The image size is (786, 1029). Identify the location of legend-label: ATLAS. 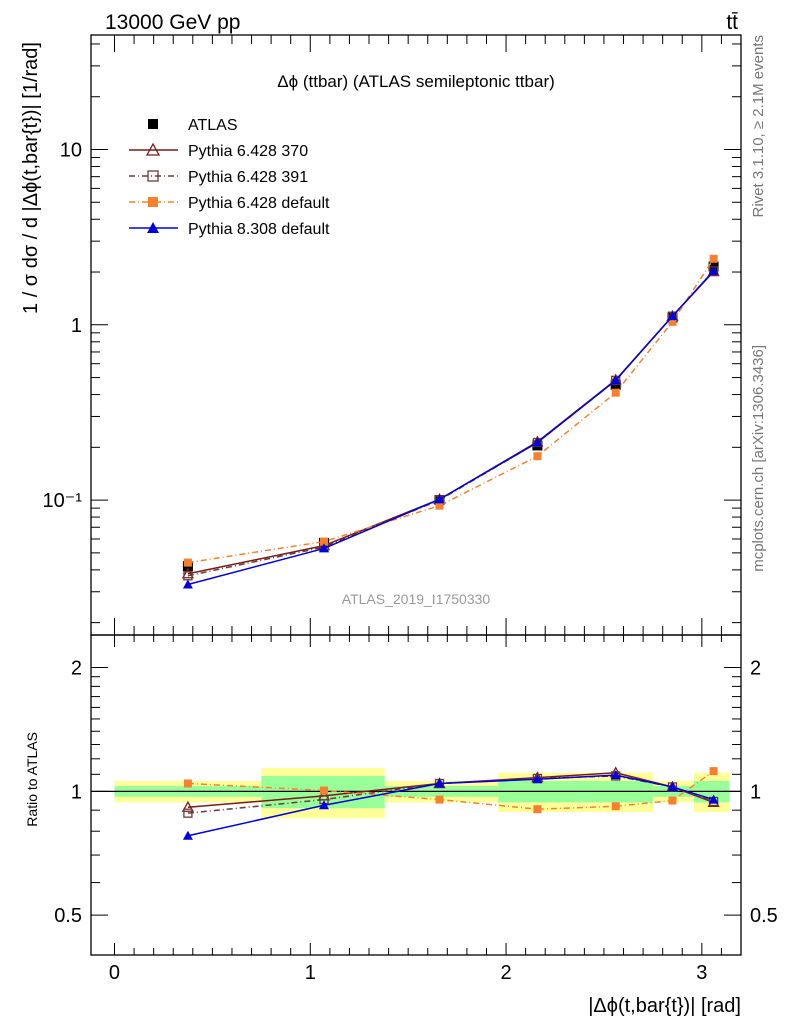
(213, 125).